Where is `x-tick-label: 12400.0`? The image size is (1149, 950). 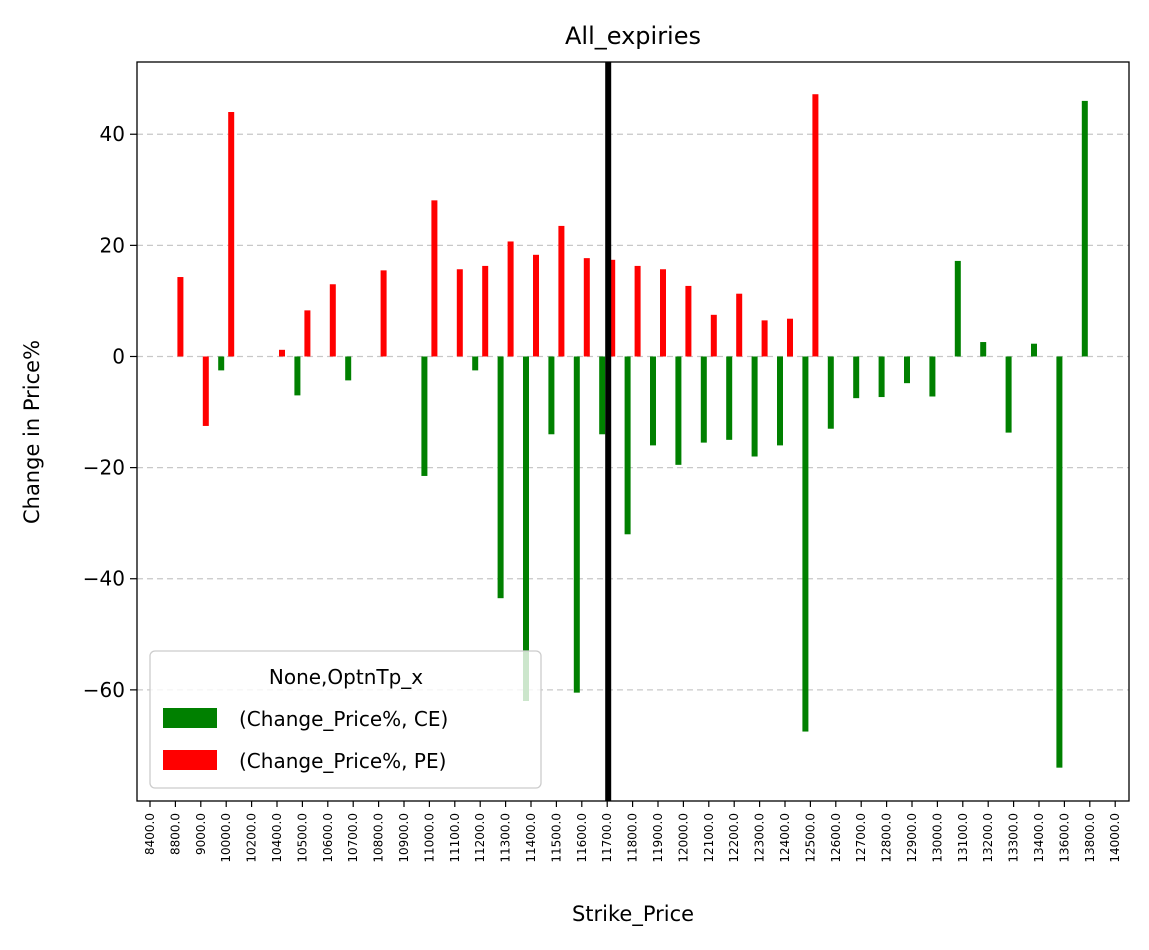
x-tick-label: 12400.0 is located at coordinates (785, 838).